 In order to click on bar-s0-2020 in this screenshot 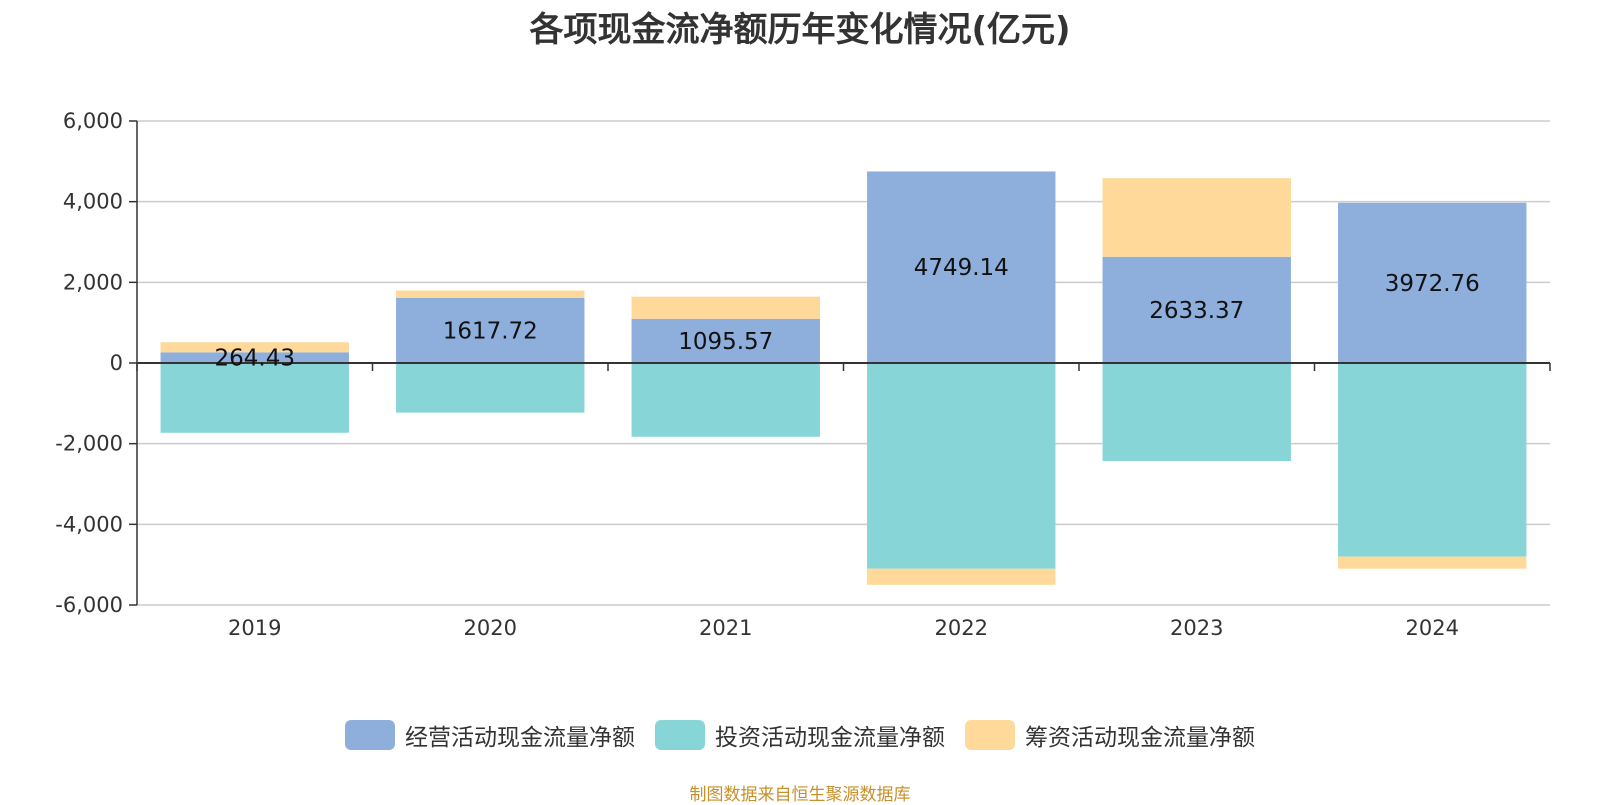, I will do `click(490, 330)`.